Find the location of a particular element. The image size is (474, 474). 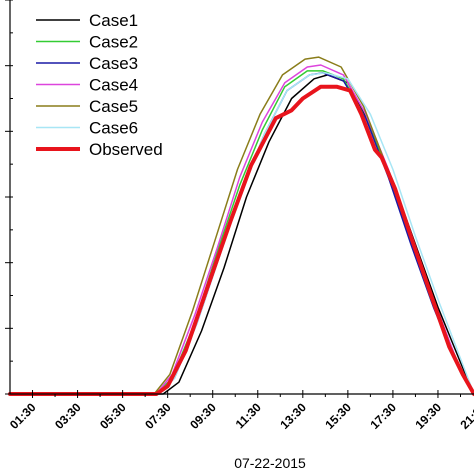

x-tick-label: 09:30 is located at coordinates (203, 416).